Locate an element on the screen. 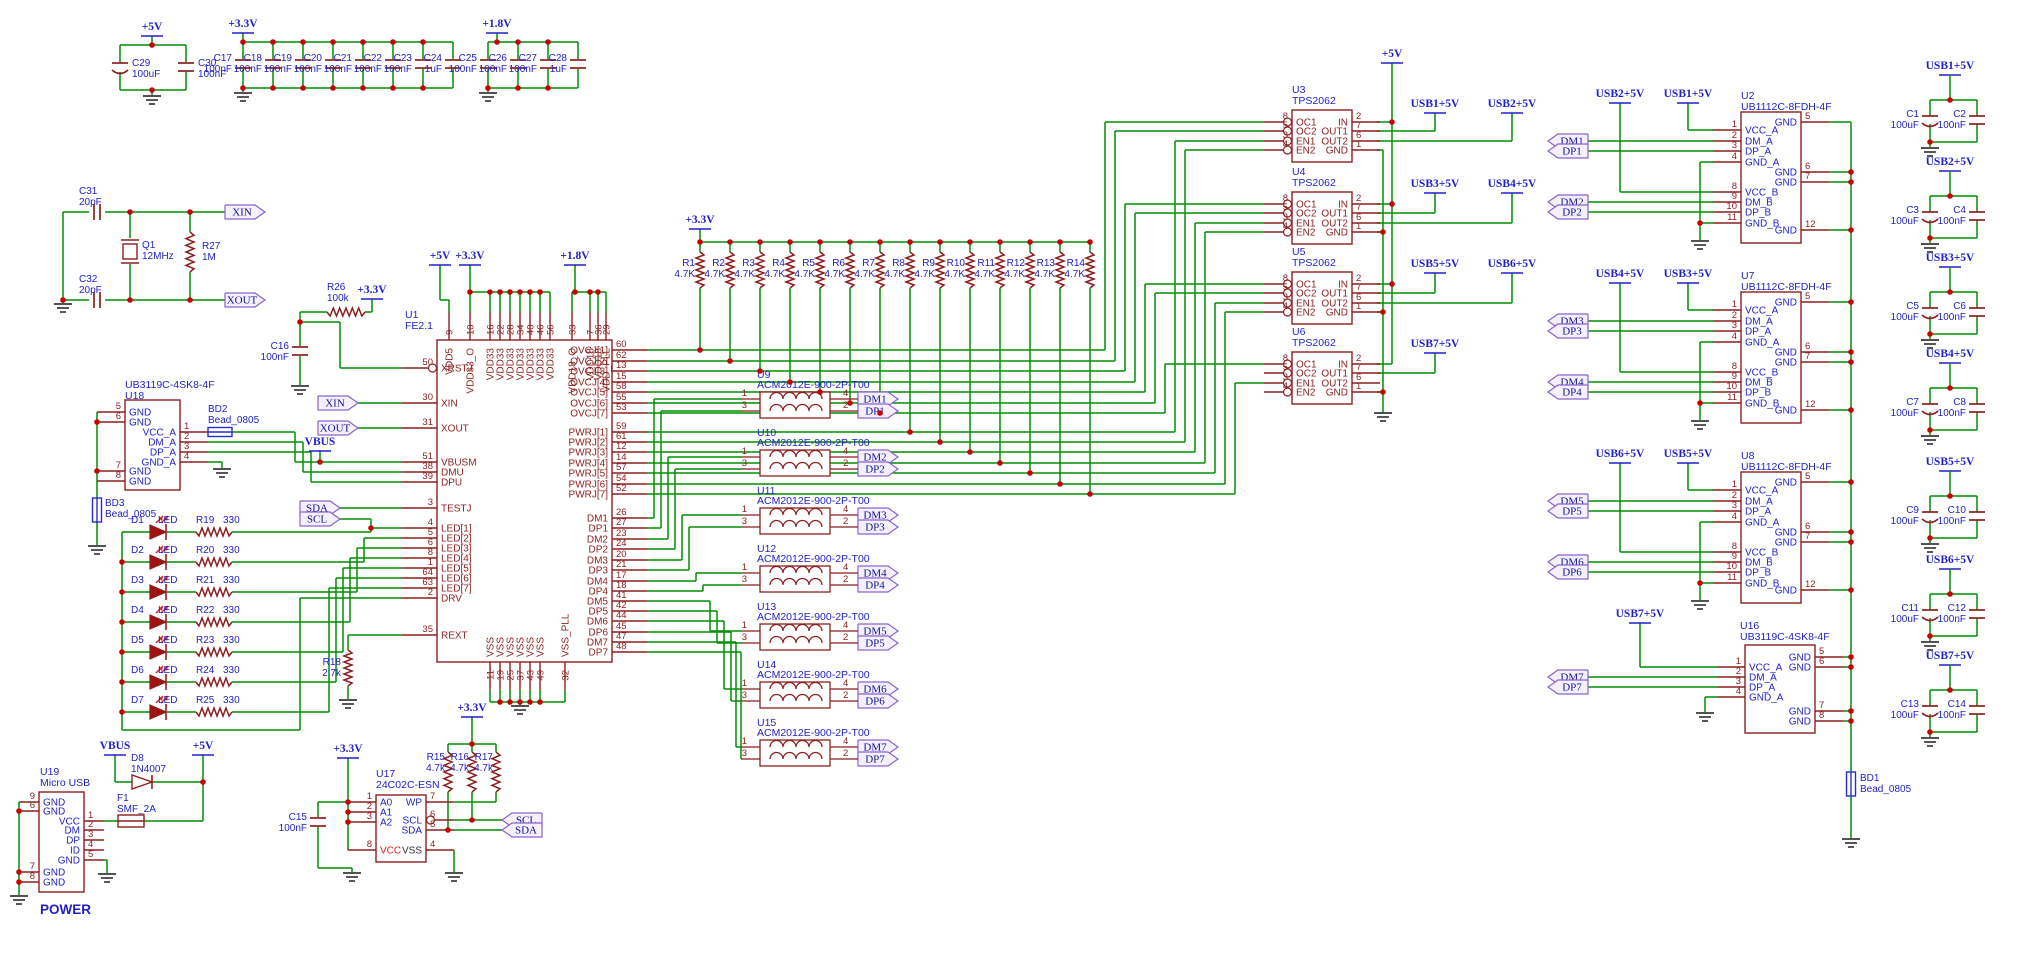 This screenshot has width=2022, height=978. resistor-r1: R14.7K is located at coordinates (690, 270).